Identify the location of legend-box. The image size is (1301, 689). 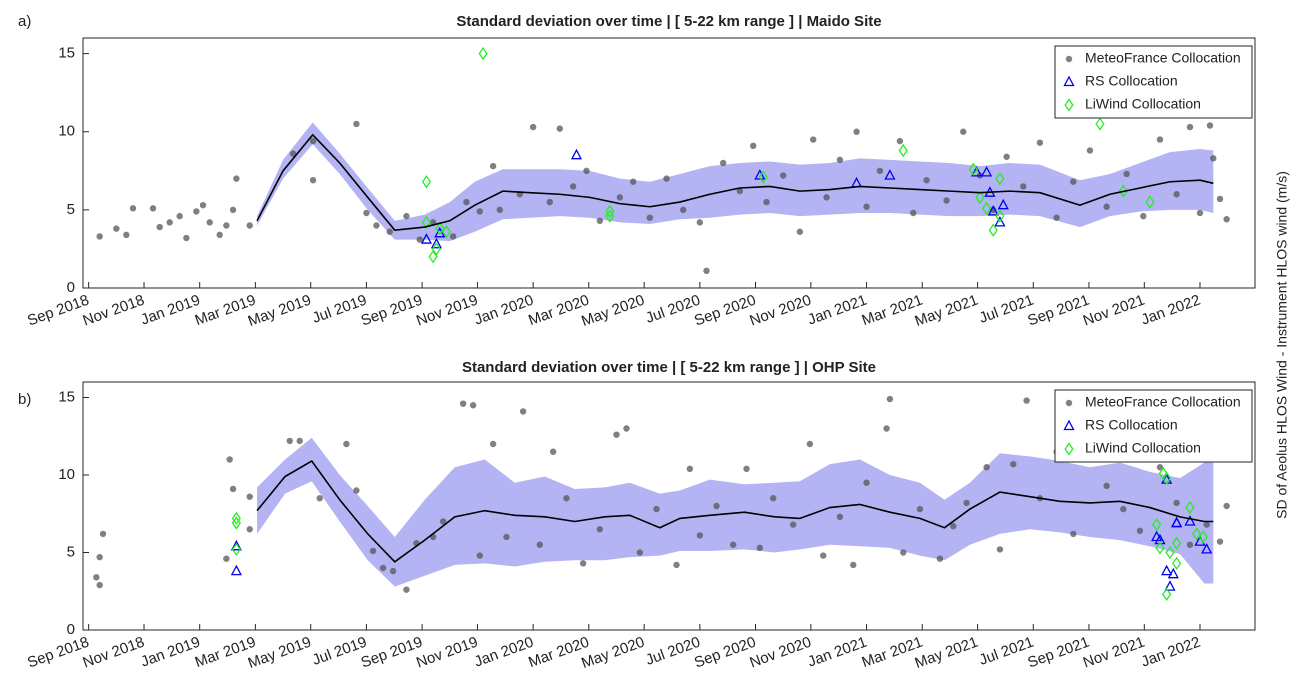
(1153, 82).